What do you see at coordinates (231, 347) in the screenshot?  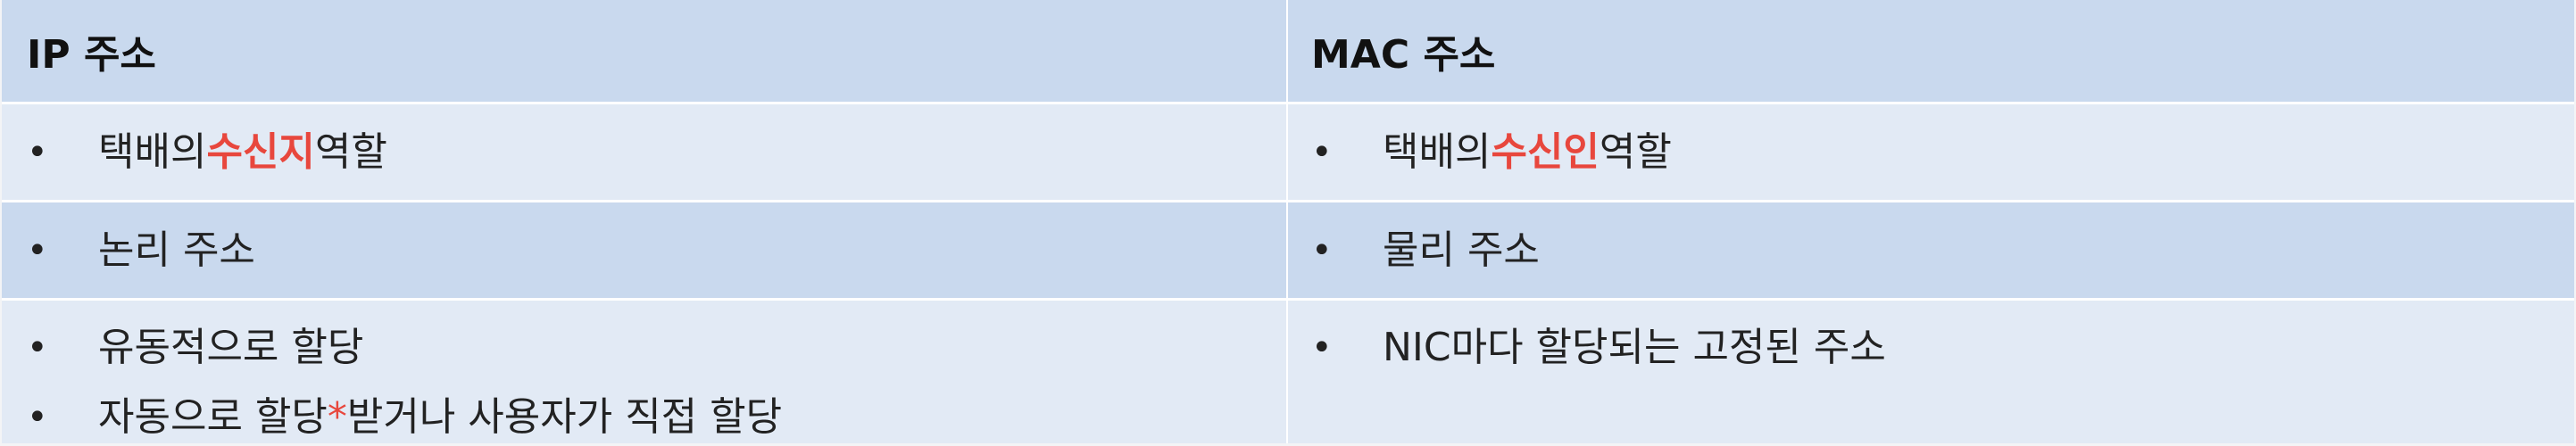 I see `item-text: 유동적으로 할당` at bounding box center [231, 347].